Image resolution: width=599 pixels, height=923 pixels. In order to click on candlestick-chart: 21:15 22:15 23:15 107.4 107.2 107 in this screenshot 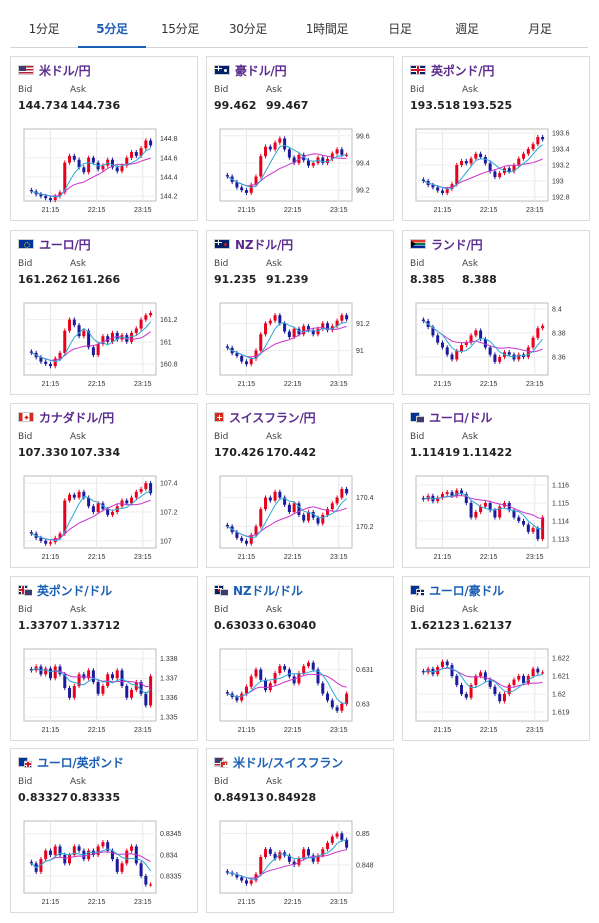, I will do `click(106, 518)`.